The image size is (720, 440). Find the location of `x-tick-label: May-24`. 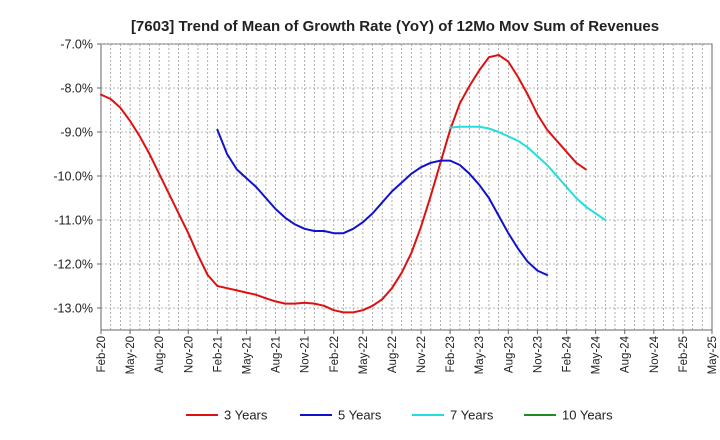

x-tick-label: May-24 is located at coordinates (597, 354).